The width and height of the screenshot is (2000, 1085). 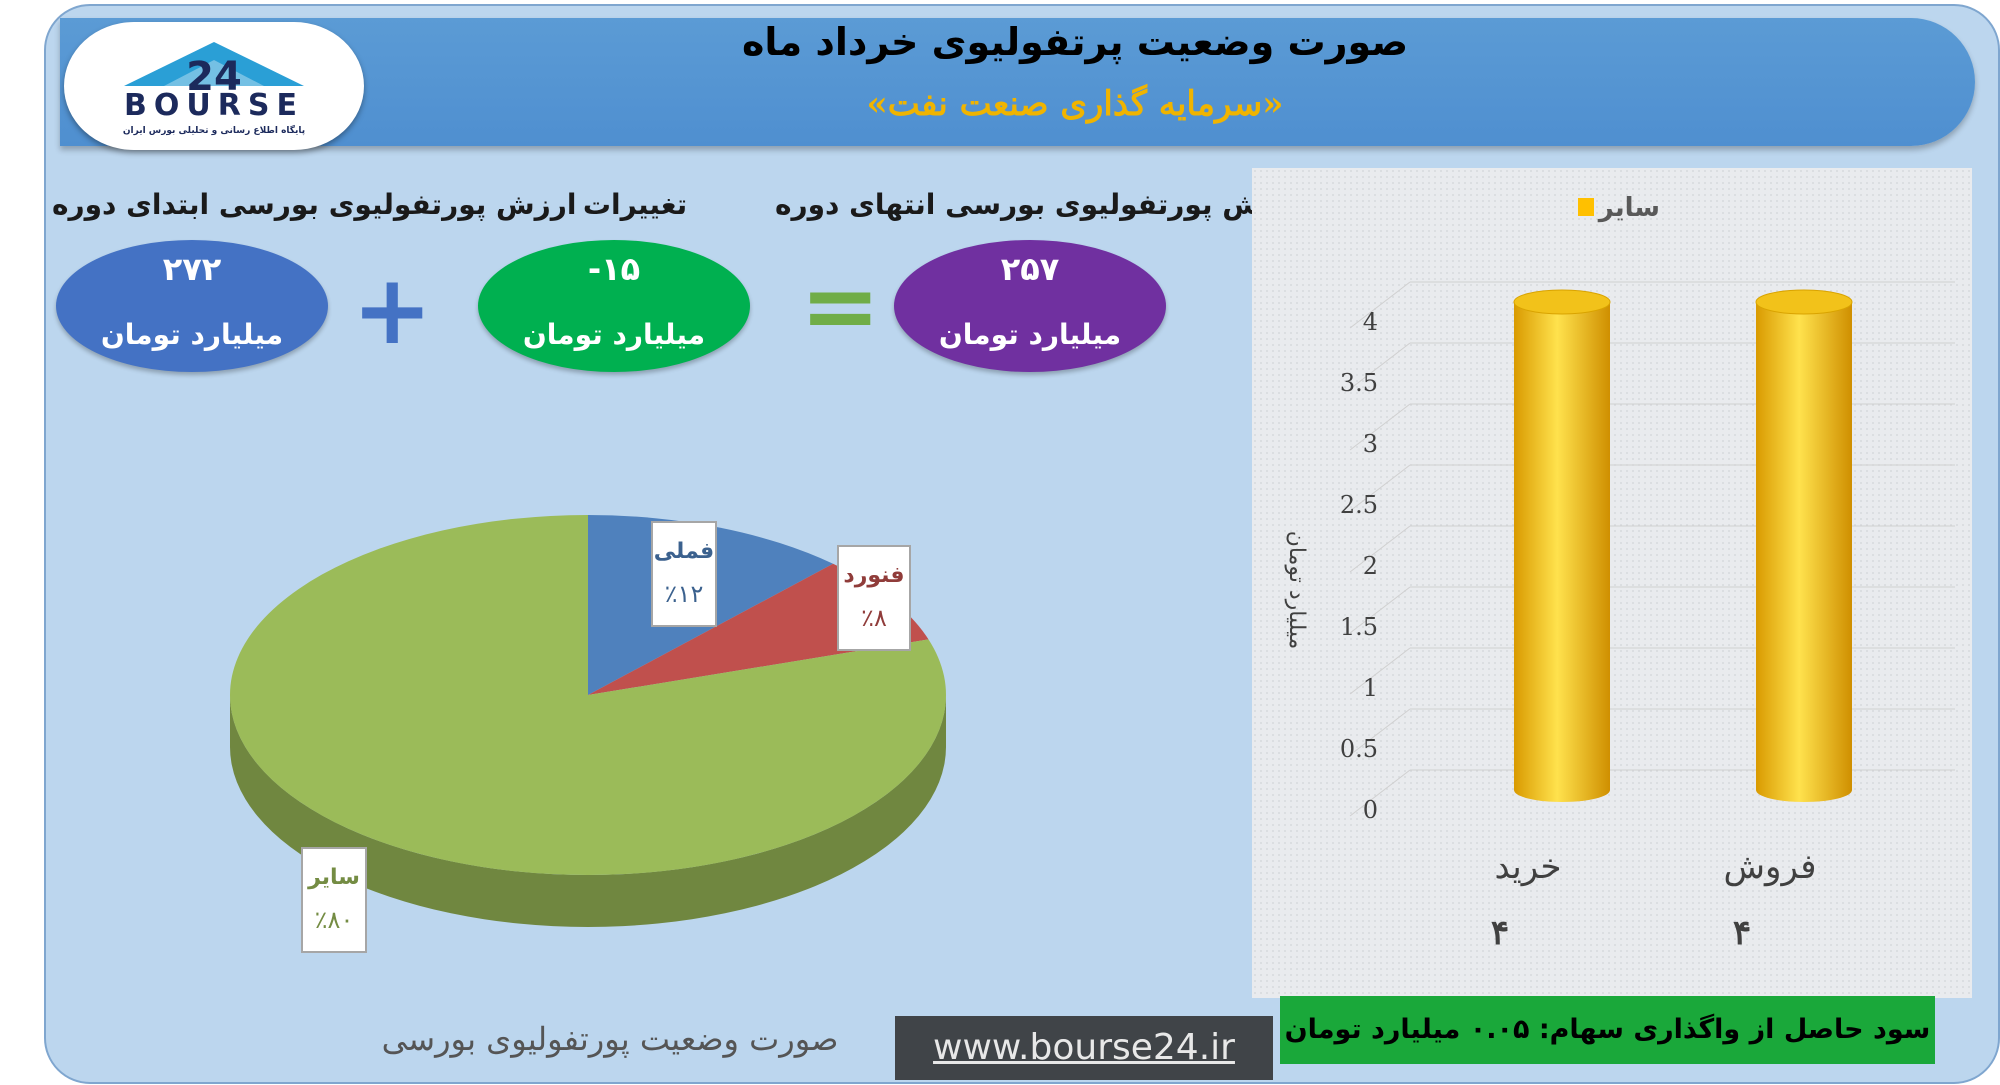 I want to click on header-bar, so click(x=1017, y=82).